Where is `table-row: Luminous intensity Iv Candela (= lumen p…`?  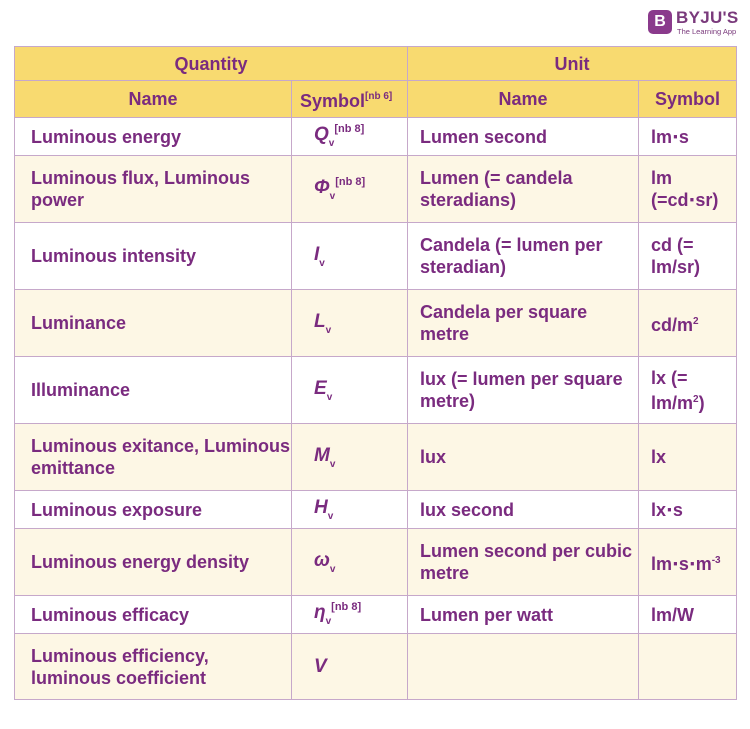 table-row: Luminous intensity Iv Candela (= lumen p… is located at coordinates (376, 256).